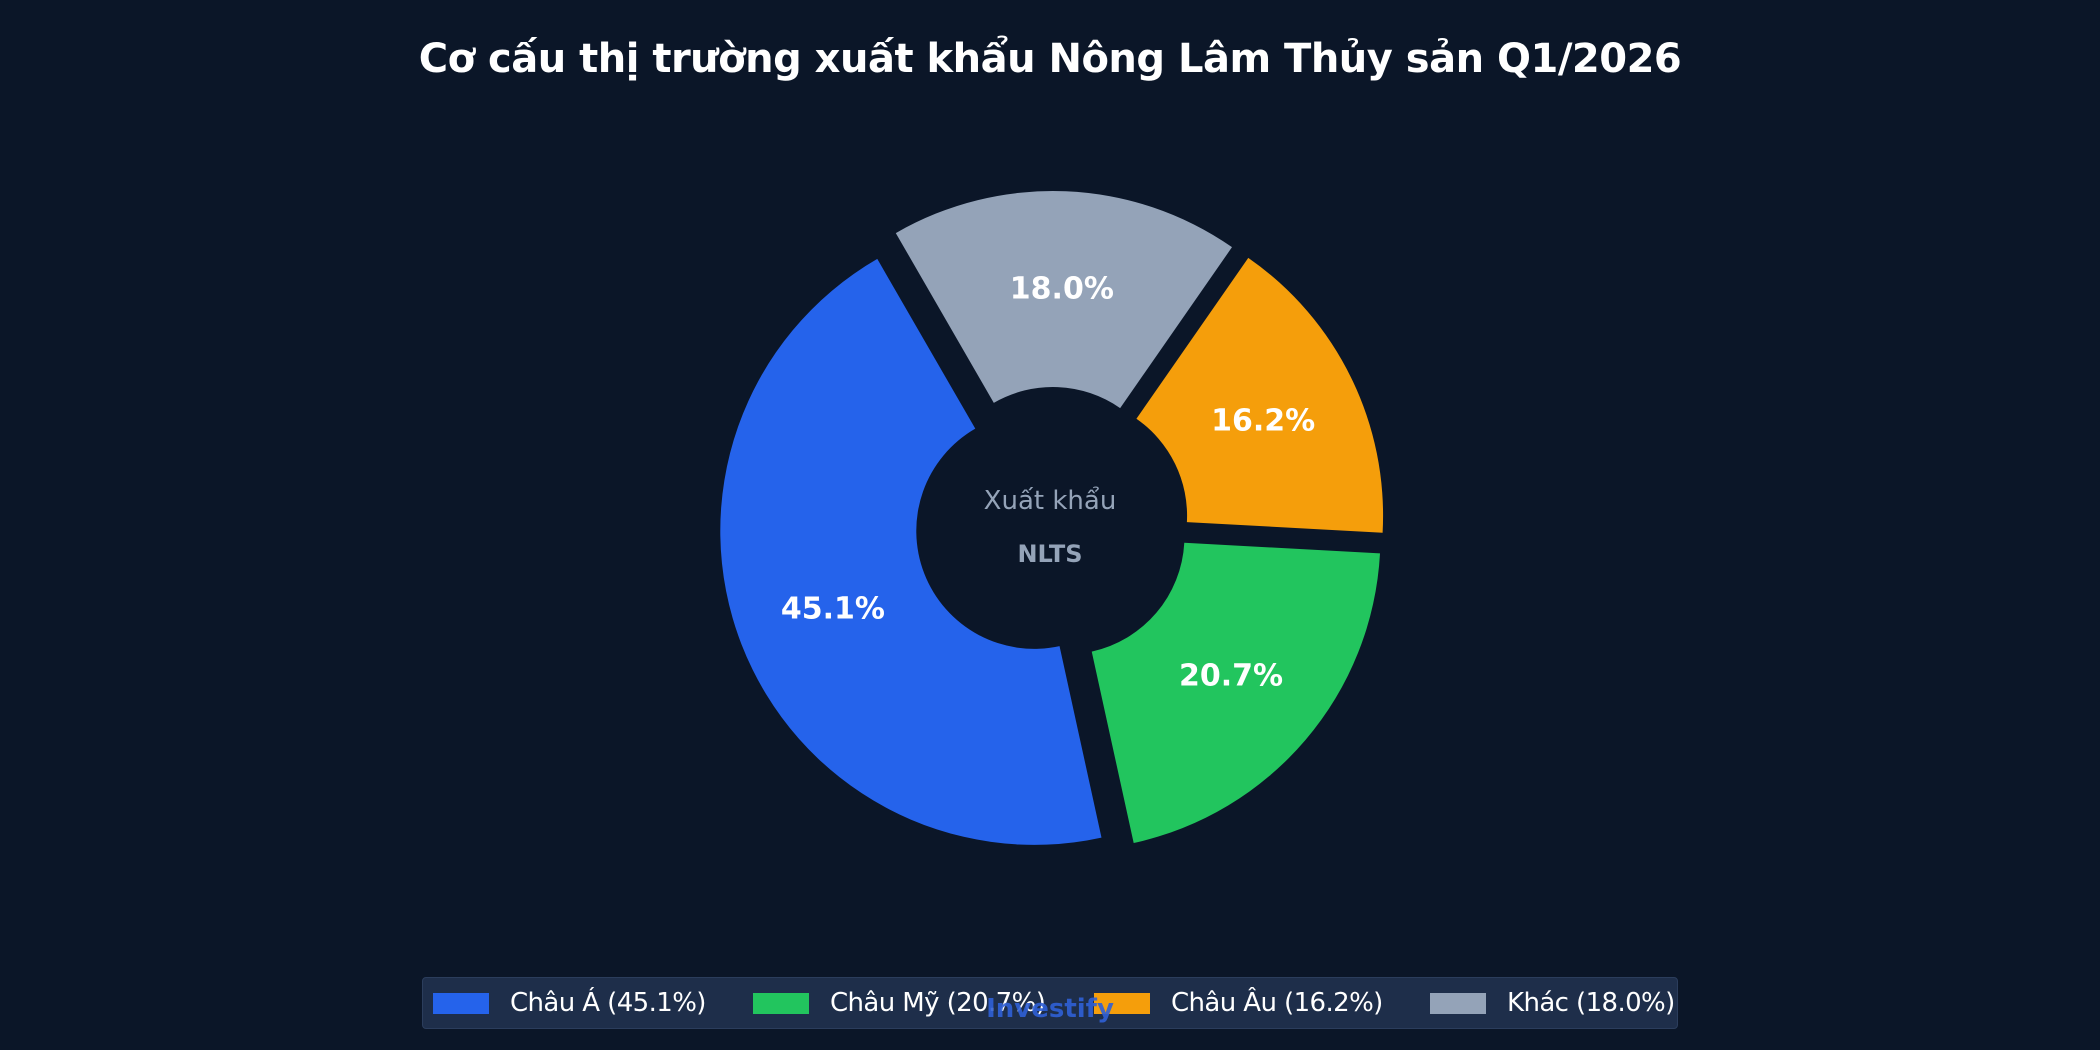  I want to click on slice-value-label: 20.7%, so click(1231, 676).